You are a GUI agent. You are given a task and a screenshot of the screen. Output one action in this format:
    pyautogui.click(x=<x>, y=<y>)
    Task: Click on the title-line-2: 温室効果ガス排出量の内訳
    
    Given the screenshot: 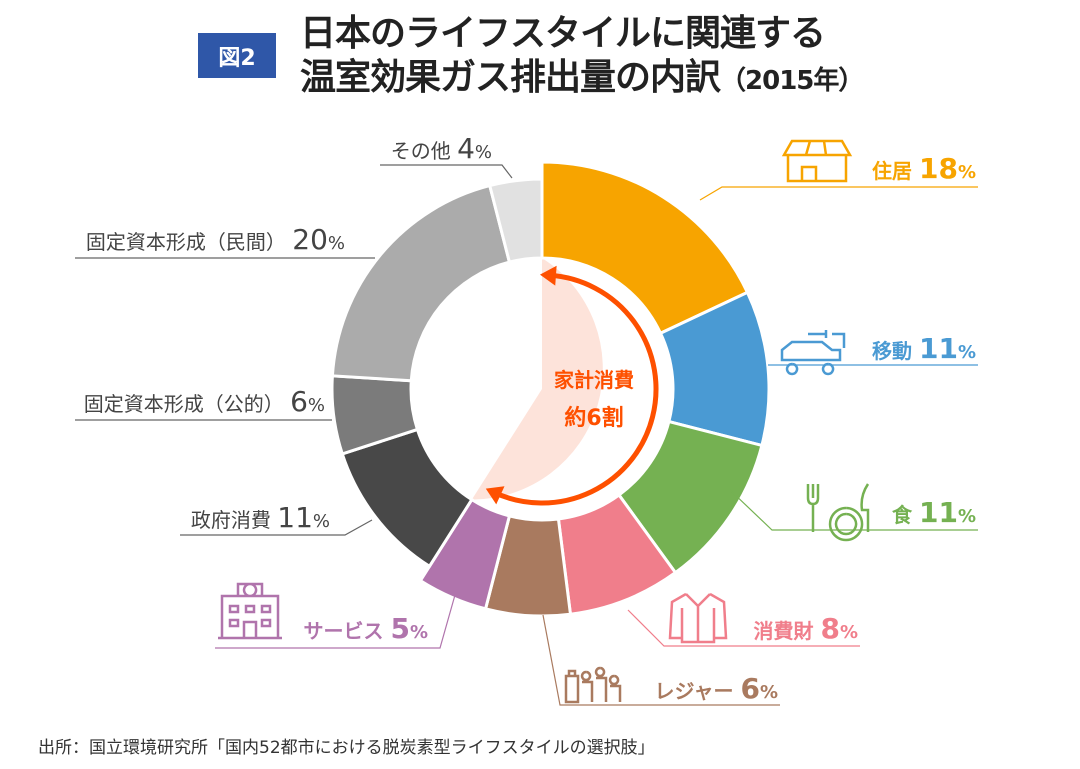 What is the action you would take?
    pyautogui.click(x=510, y=77)
    